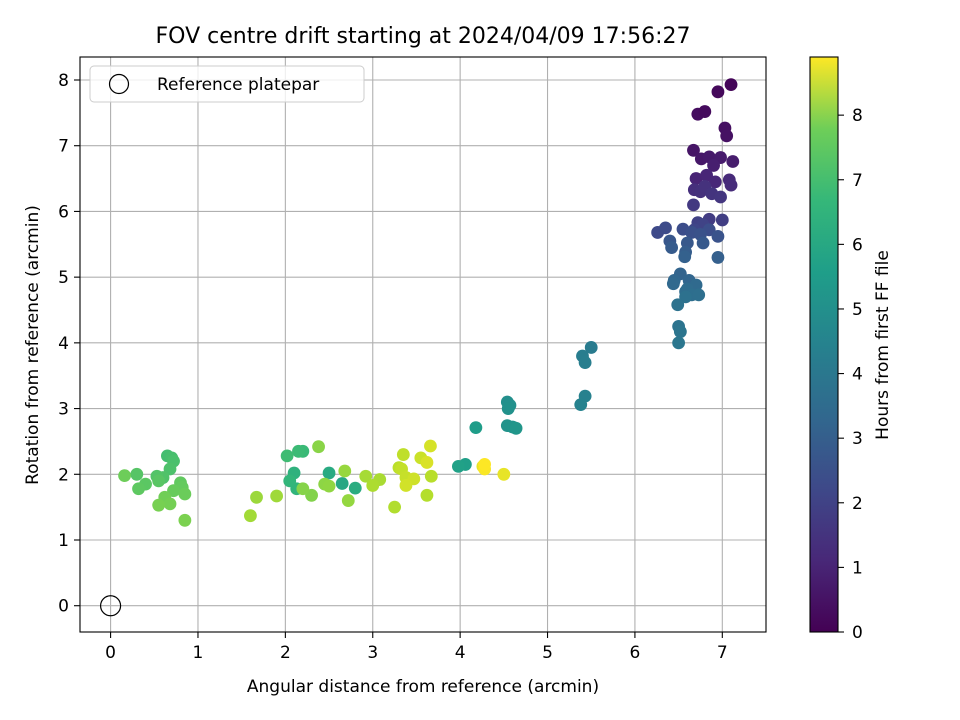  What do you see at coordinates (33, 345) in the screenshot?
I see `y-axis-label: Rotation from reference (arcmin)` at bounding box center [33, 345].